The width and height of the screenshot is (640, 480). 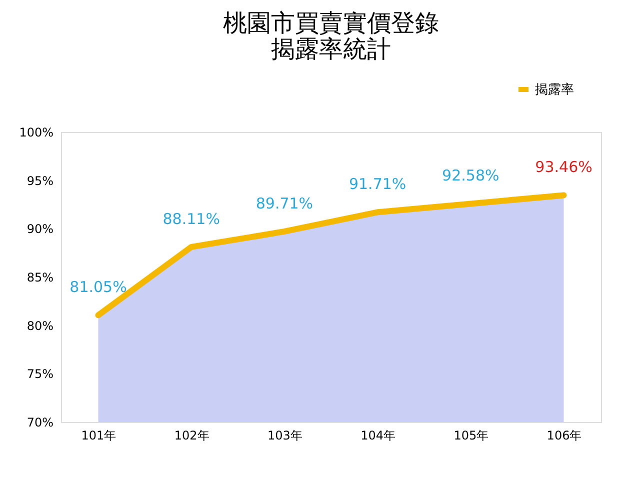 I want to click on x-tick-label: 102年, so click(x=192, y=435).